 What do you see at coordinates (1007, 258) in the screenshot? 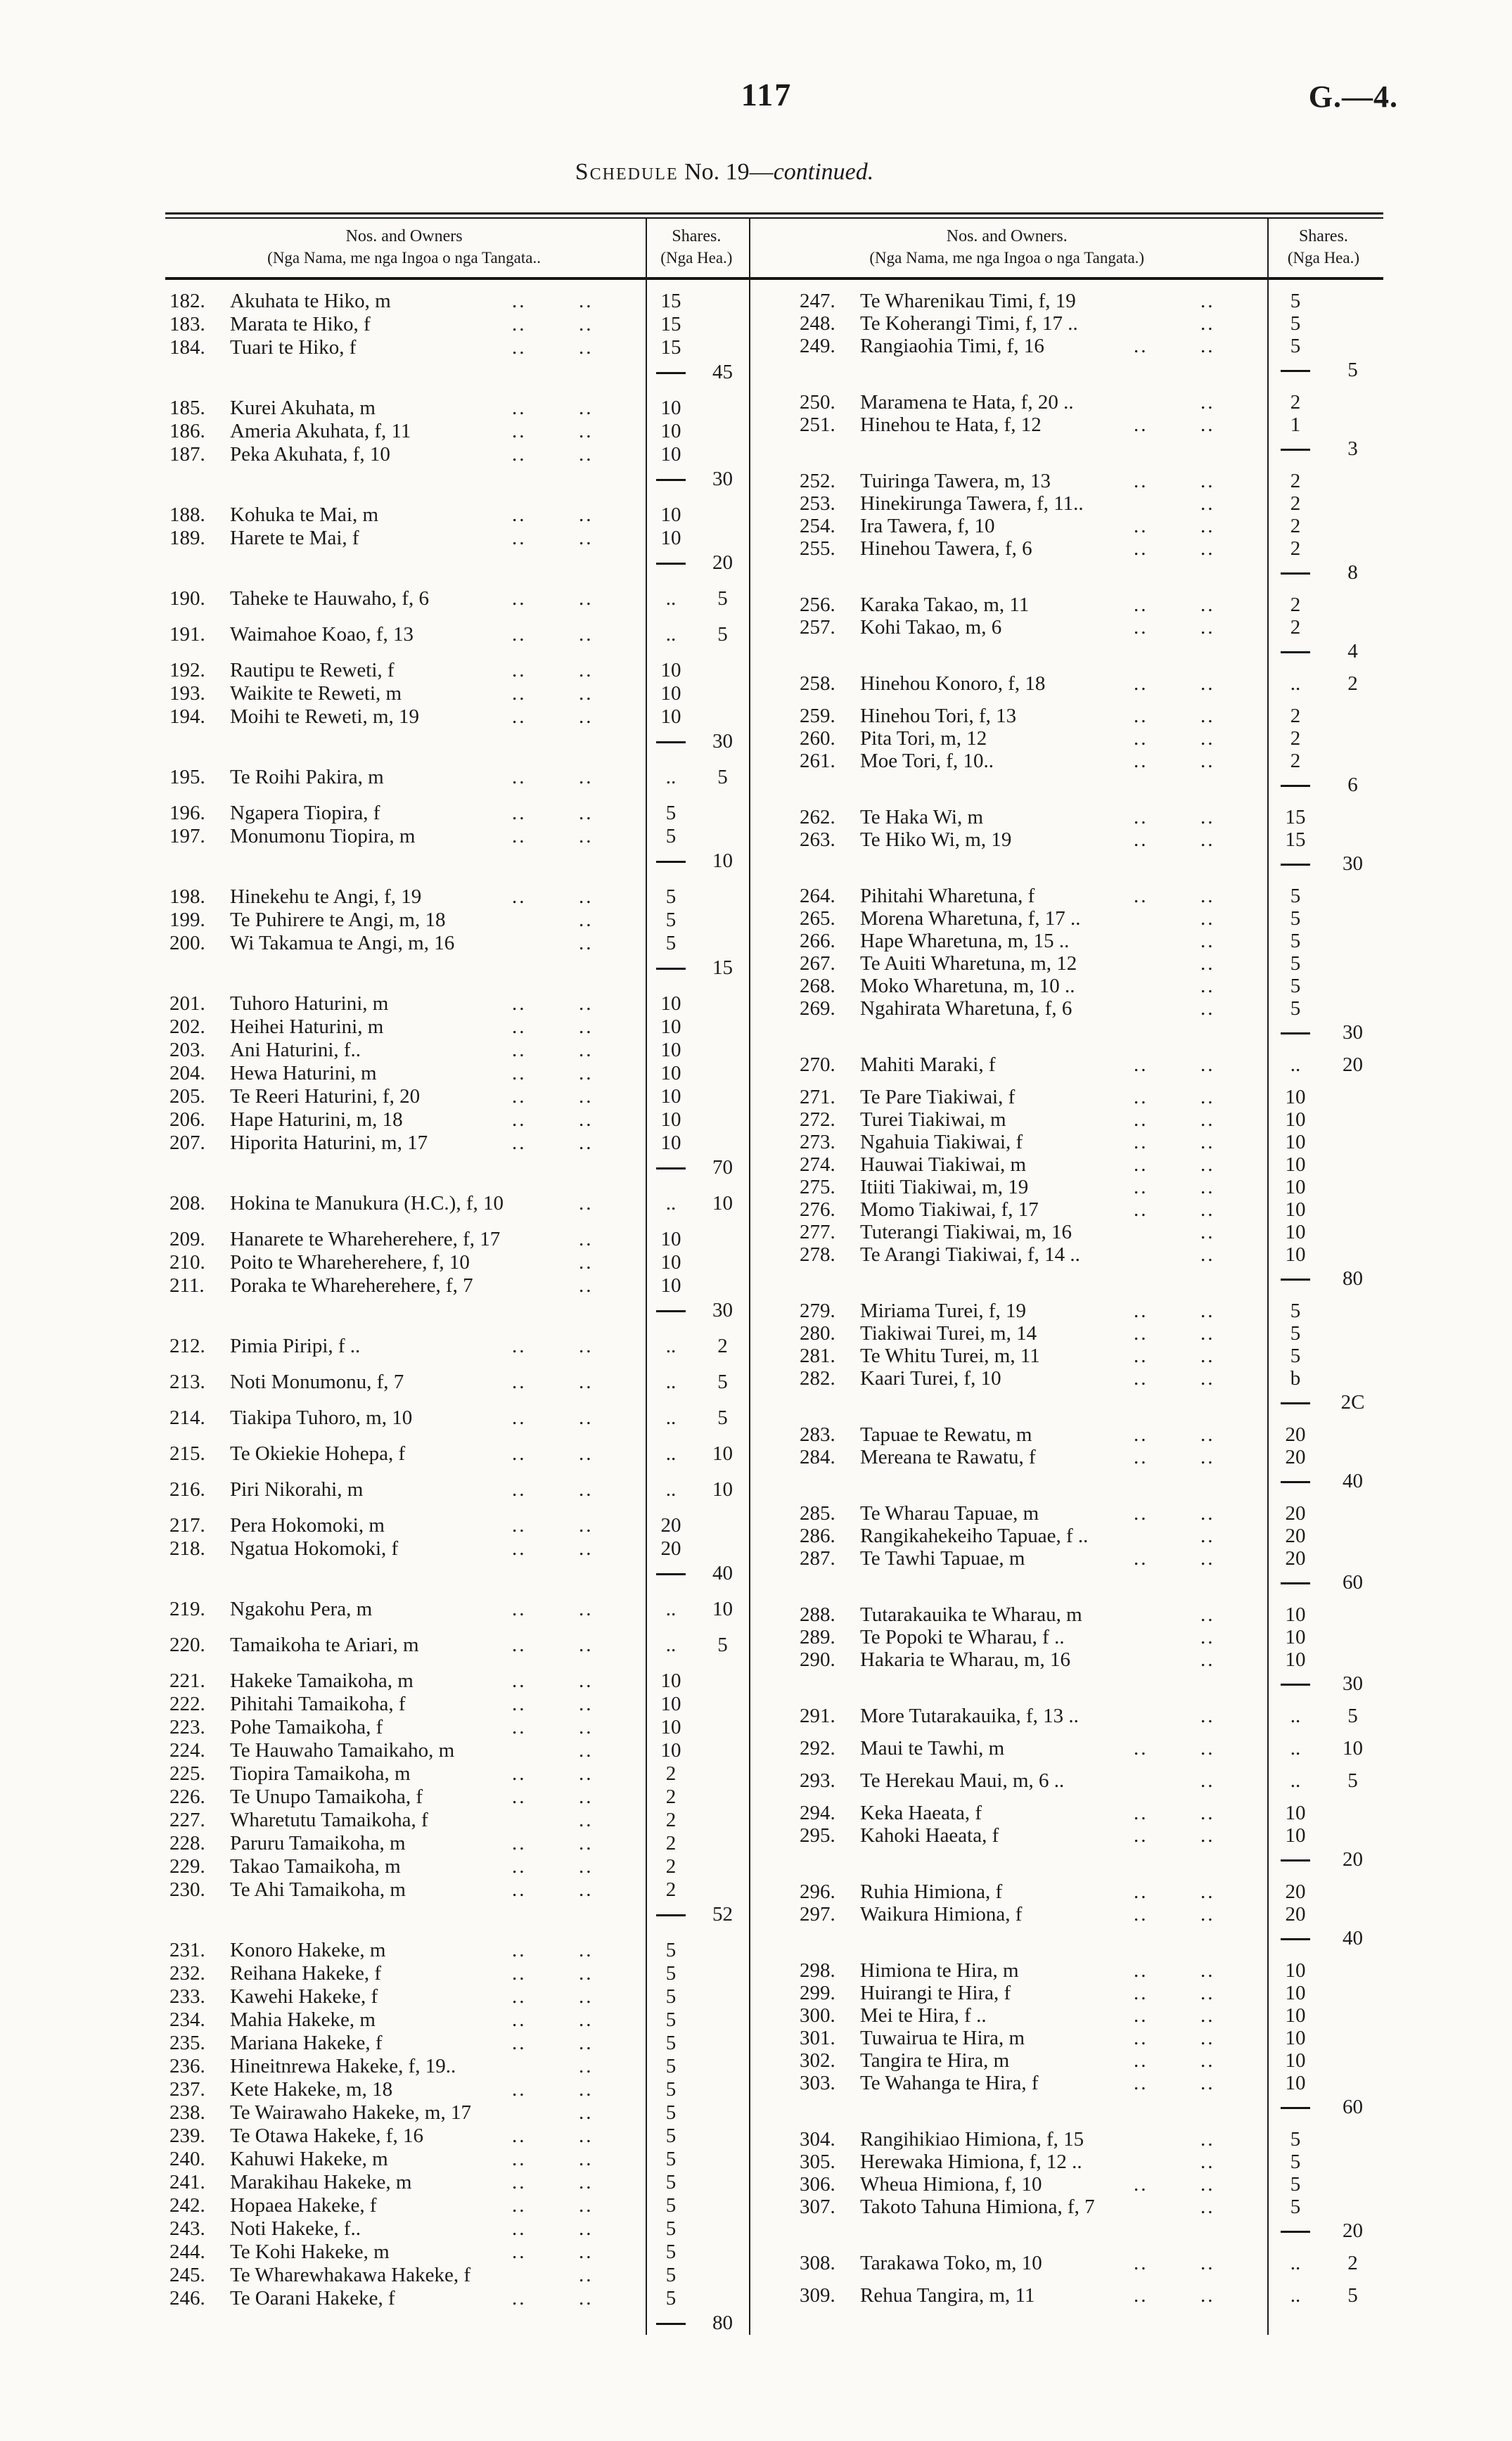
I see `header-owners-right-mi: (Nga Nama, me nga Ingoa o nga Tangata.)` at bounding box center [1007, 258].